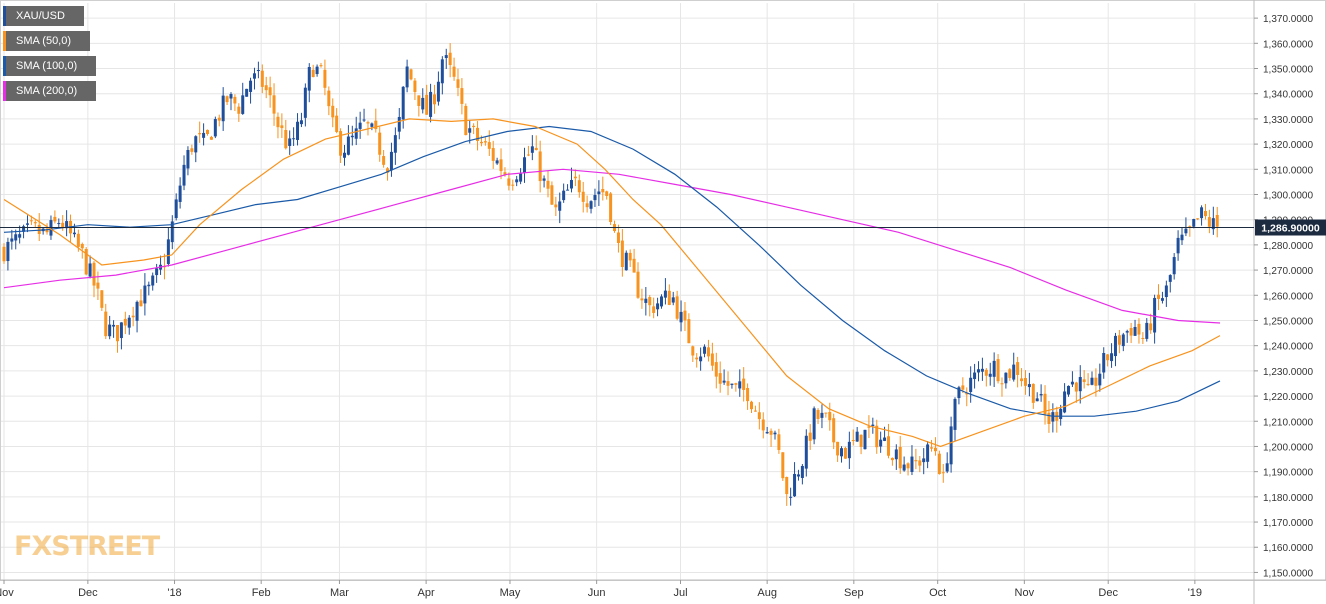 The width and height of the screenshot is (1326, 604). Describe the element at coordinates (1288, 447) in the screenshot. I see `y-tick-label: 1,200.0000` at that location.